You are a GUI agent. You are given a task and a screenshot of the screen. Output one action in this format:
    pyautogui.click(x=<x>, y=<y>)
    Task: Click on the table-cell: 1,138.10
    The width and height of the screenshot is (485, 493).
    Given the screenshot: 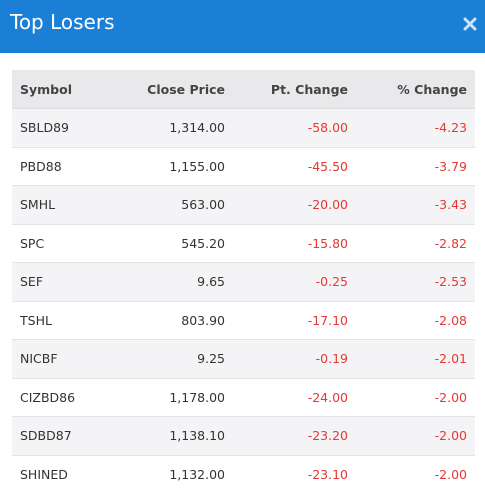 What is the action you would take?
    pyautogui.click(x=172, y=436)
    